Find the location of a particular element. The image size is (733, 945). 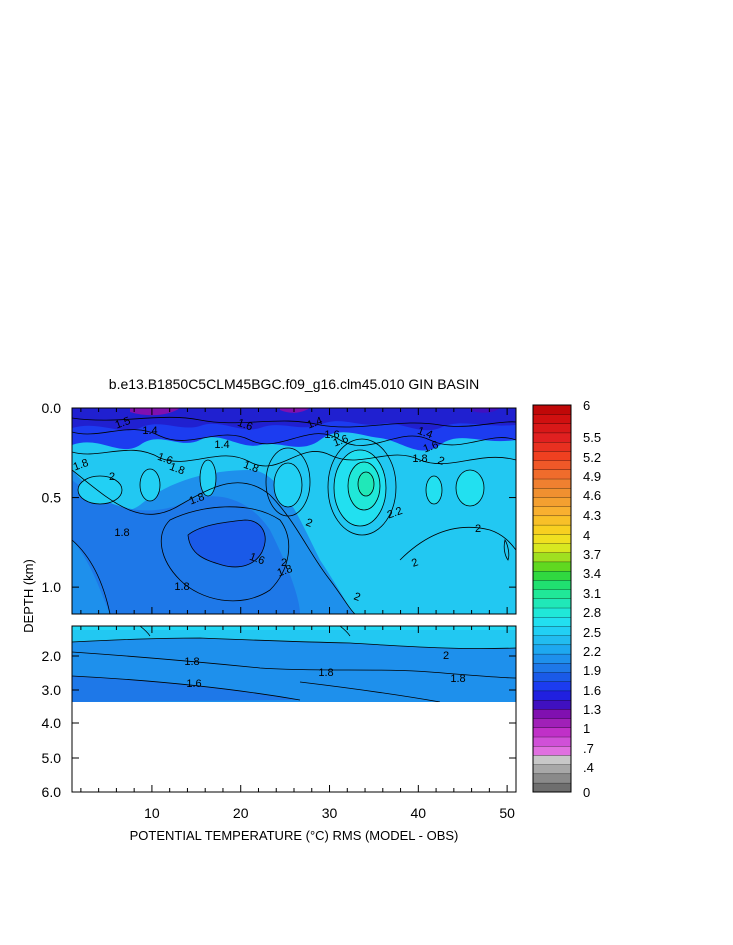

colorbar-label: 2.2 is located at coordinates (592, 651).